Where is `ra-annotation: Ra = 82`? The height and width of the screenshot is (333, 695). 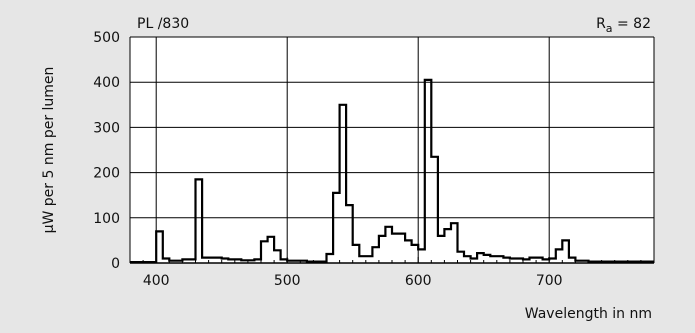 ra-annotation: Ra = 82 is located at coordinates (623, 25).